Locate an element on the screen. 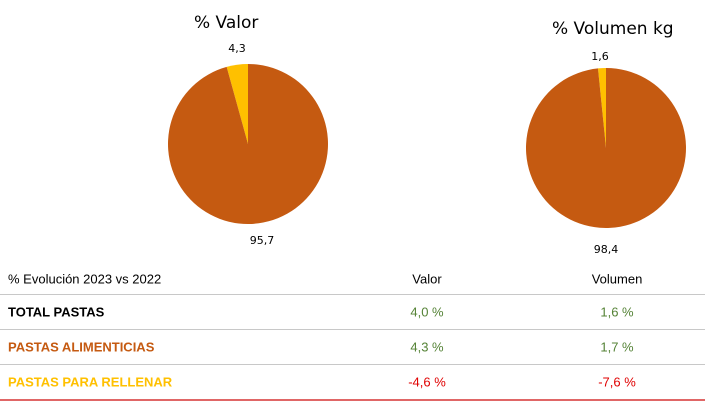 The width and height of the screenshot is (705, 402). pie-data-label: 95,7 is located at coordinates (262, 240).